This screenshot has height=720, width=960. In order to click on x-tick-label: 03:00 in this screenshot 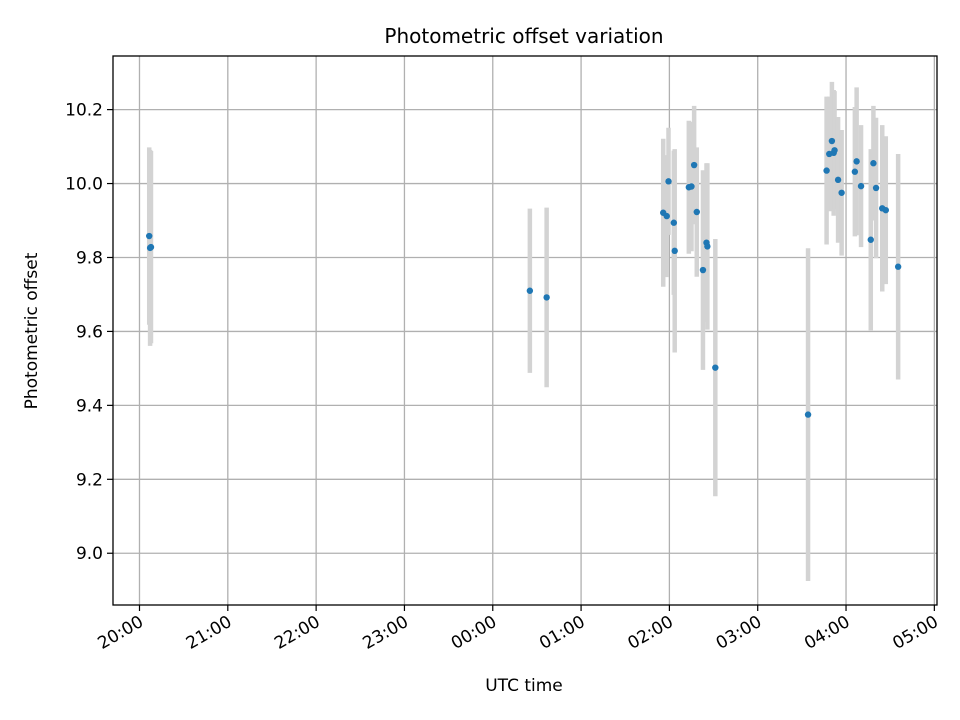, I will do `click(739, 633)`.